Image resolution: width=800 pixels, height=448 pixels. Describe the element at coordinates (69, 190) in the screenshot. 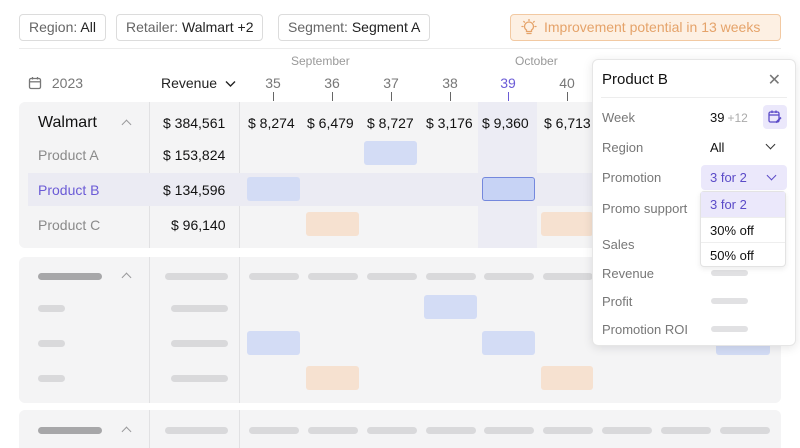

I see `product-row-b: Product B` at that location.